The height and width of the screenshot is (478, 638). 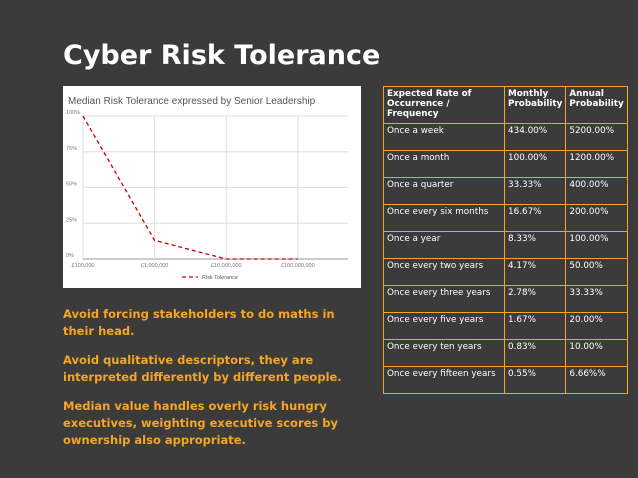 I want to click on table-row: Once every five years 1.67% 20.00%, so click(x=505, y=326).